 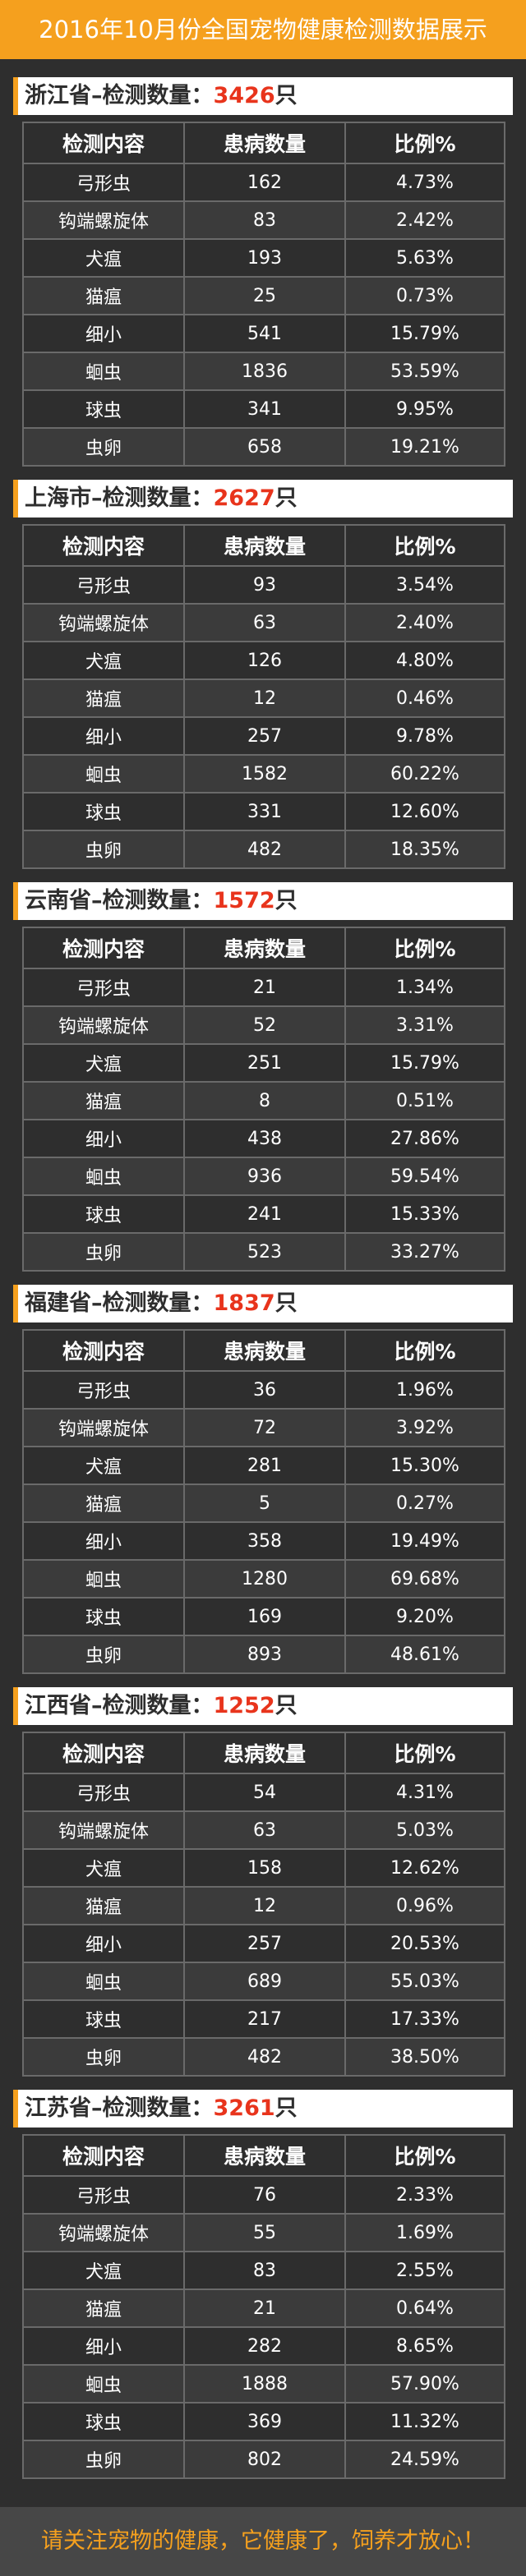 I want to click on table-cell: 5.03%, so click(x=424, y=1830).